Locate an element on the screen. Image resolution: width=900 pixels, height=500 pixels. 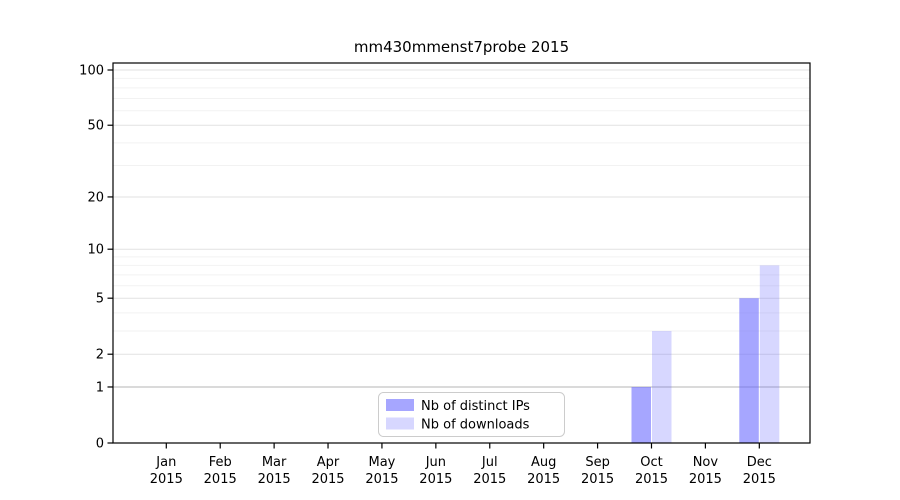
bars is located at coordinates (705, 354).